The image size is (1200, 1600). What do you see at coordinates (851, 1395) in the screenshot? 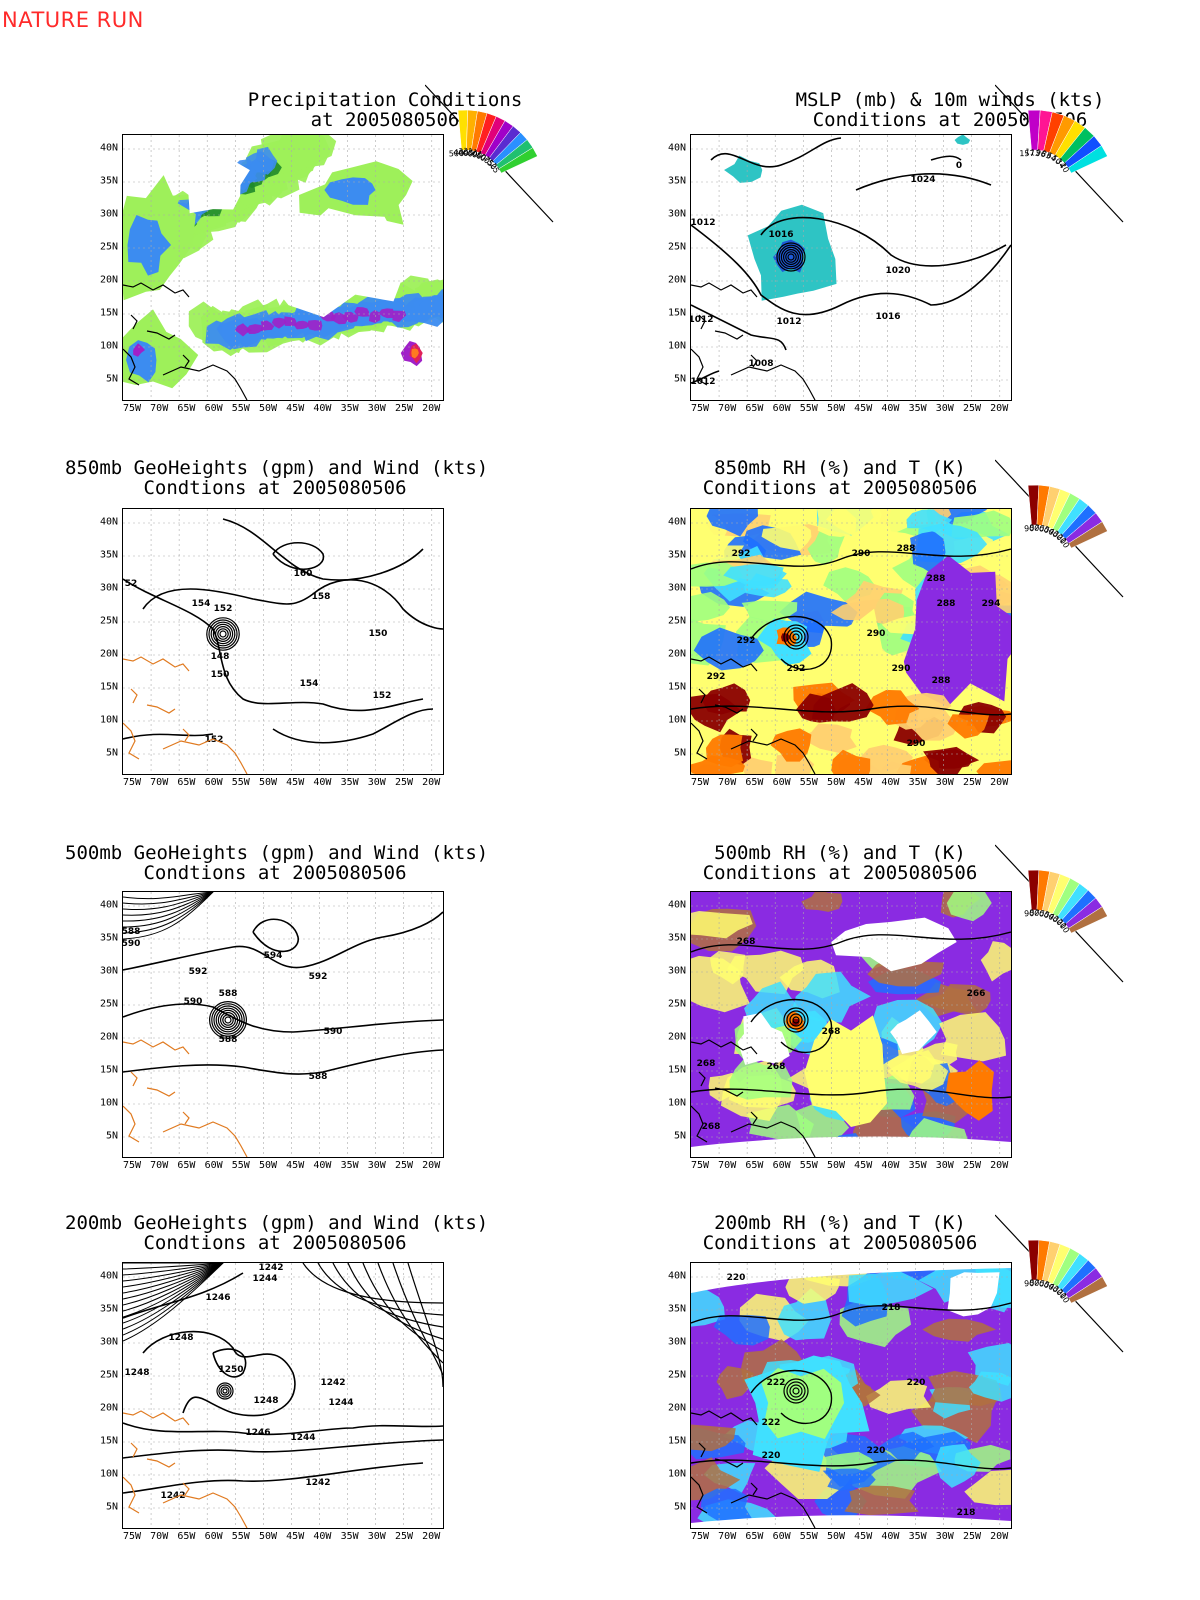
I see `rh200-map: 220 218 220 222 222 220 220 218` at bounding box center [851, 1395].